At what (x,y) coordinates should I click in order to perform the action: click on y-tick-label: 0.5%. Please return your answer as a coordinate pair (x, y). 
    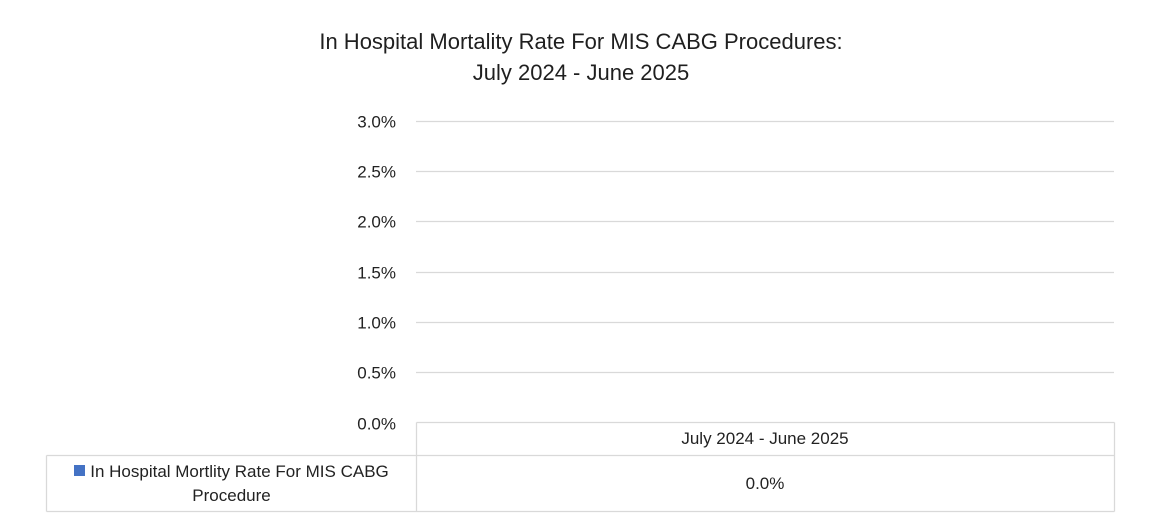
    Looking at the image, I should click on (376, 373).